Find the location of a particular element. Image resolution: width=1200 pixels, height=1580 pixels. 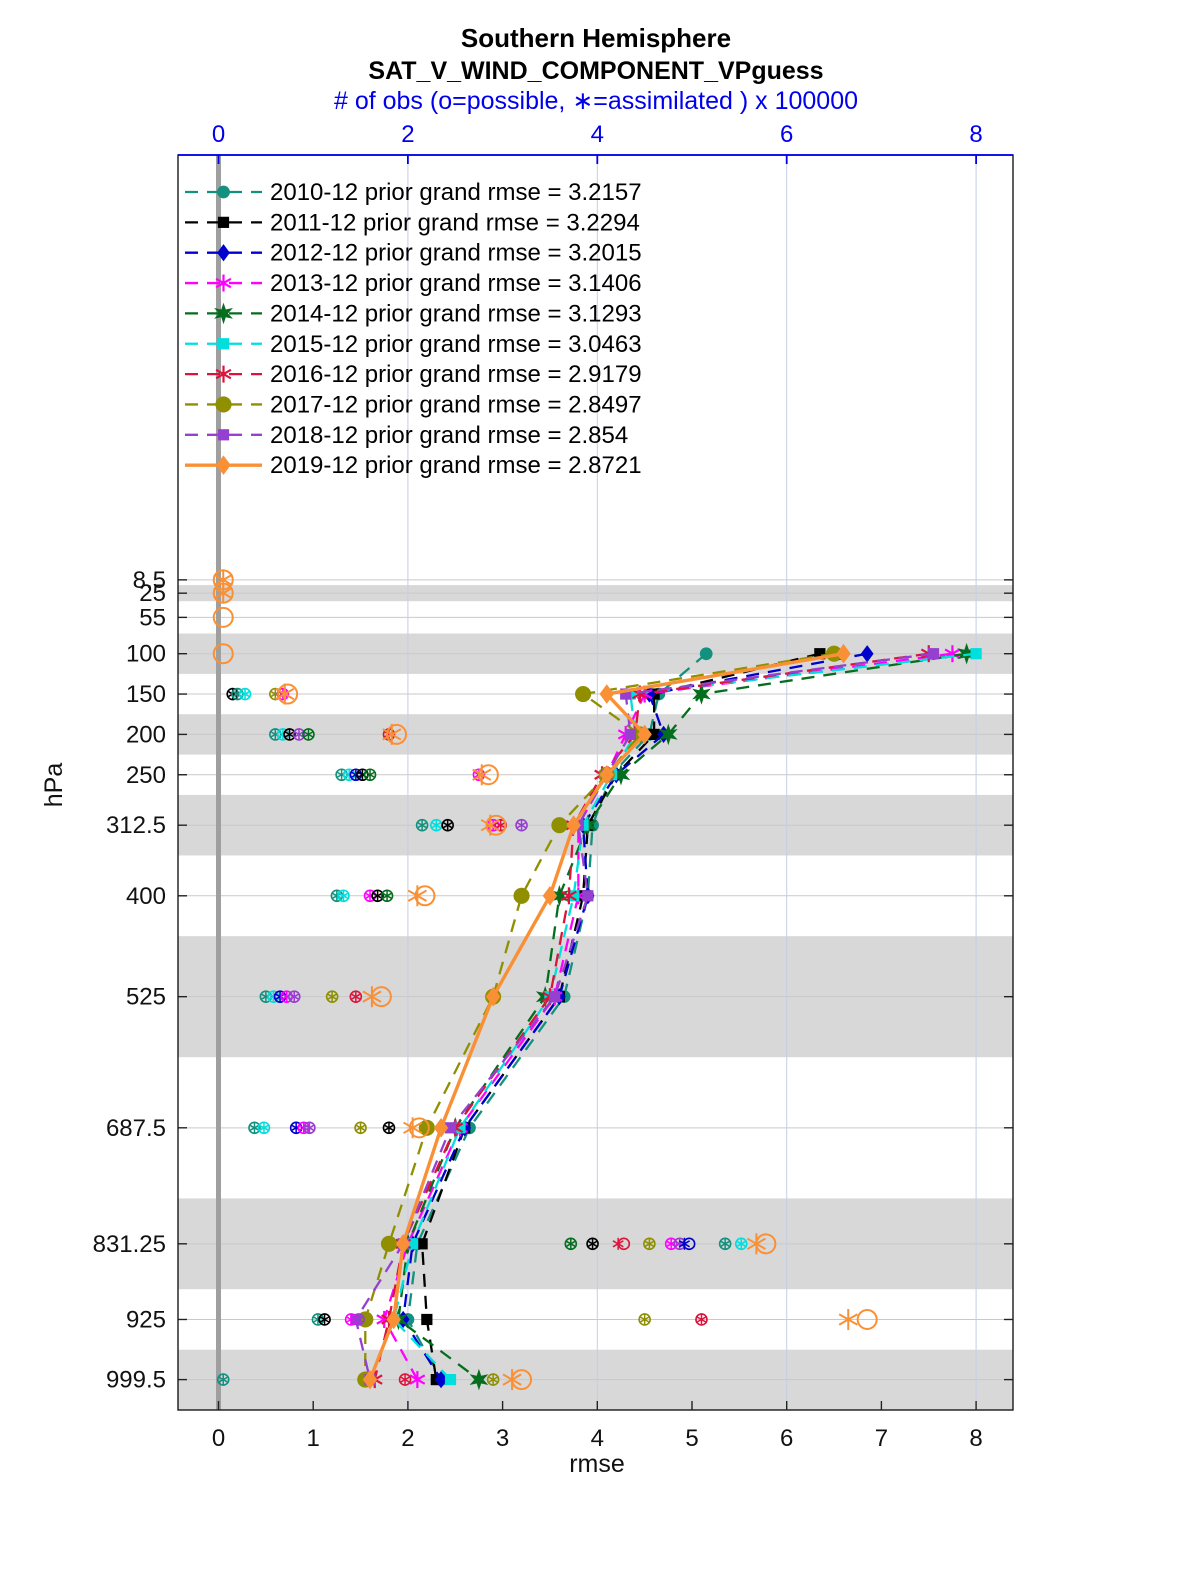

x-tick-label: 2 is located at coordinates (407, 1438).